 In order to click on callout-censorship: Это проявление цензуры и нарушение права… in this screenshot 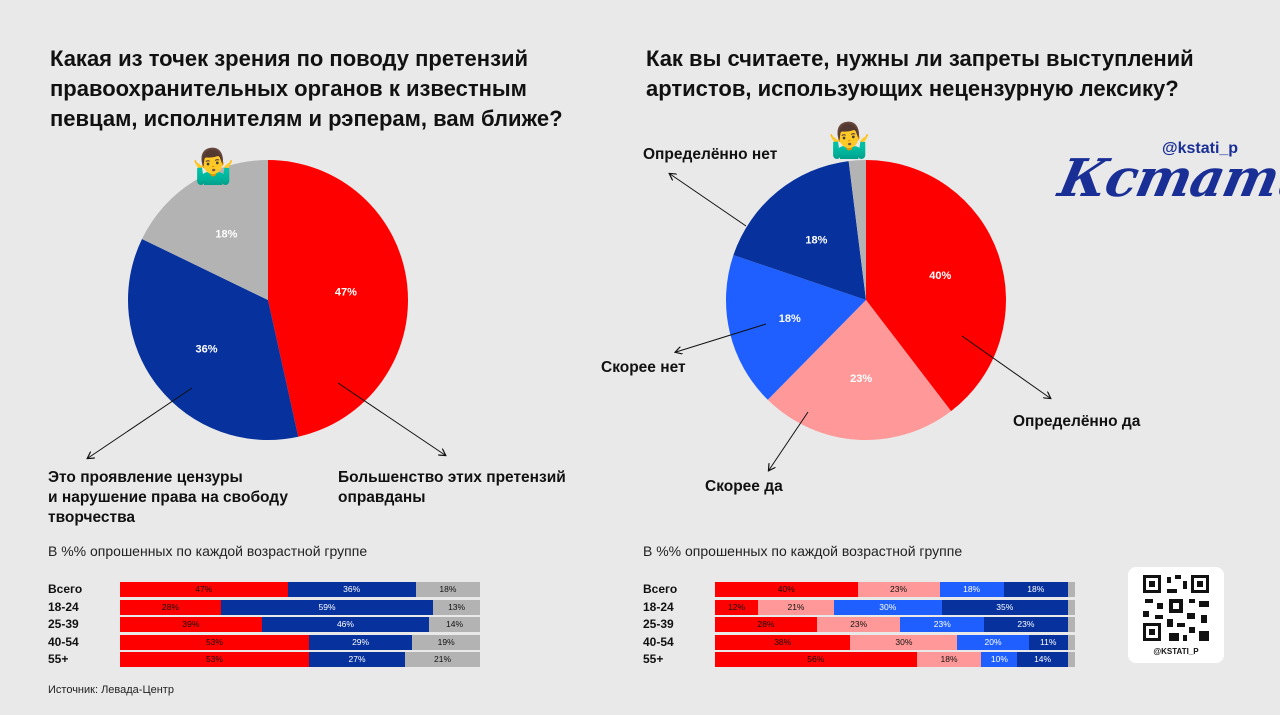, I will do `click(168, 497)`.